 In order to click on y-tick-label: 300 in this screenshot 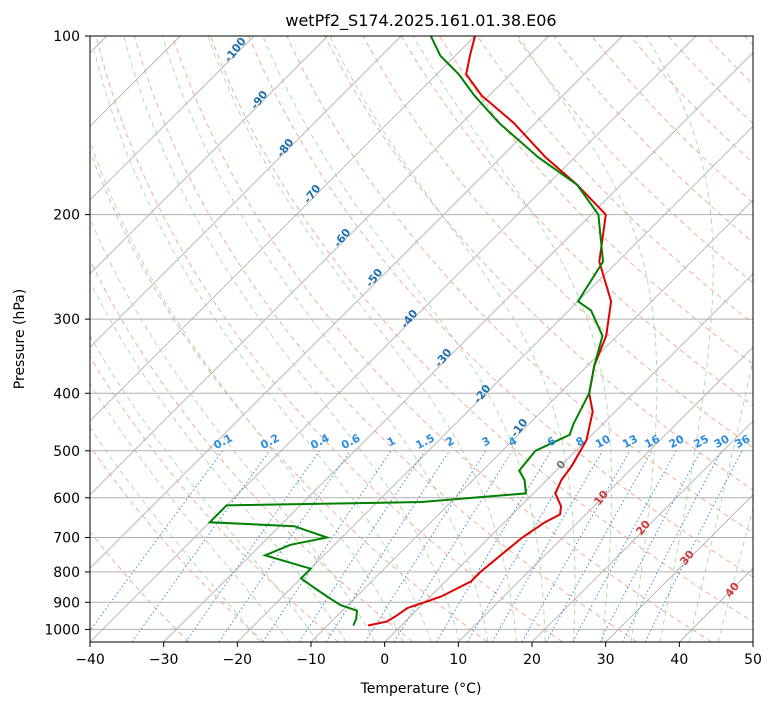, I will do `click(66, 320)`.